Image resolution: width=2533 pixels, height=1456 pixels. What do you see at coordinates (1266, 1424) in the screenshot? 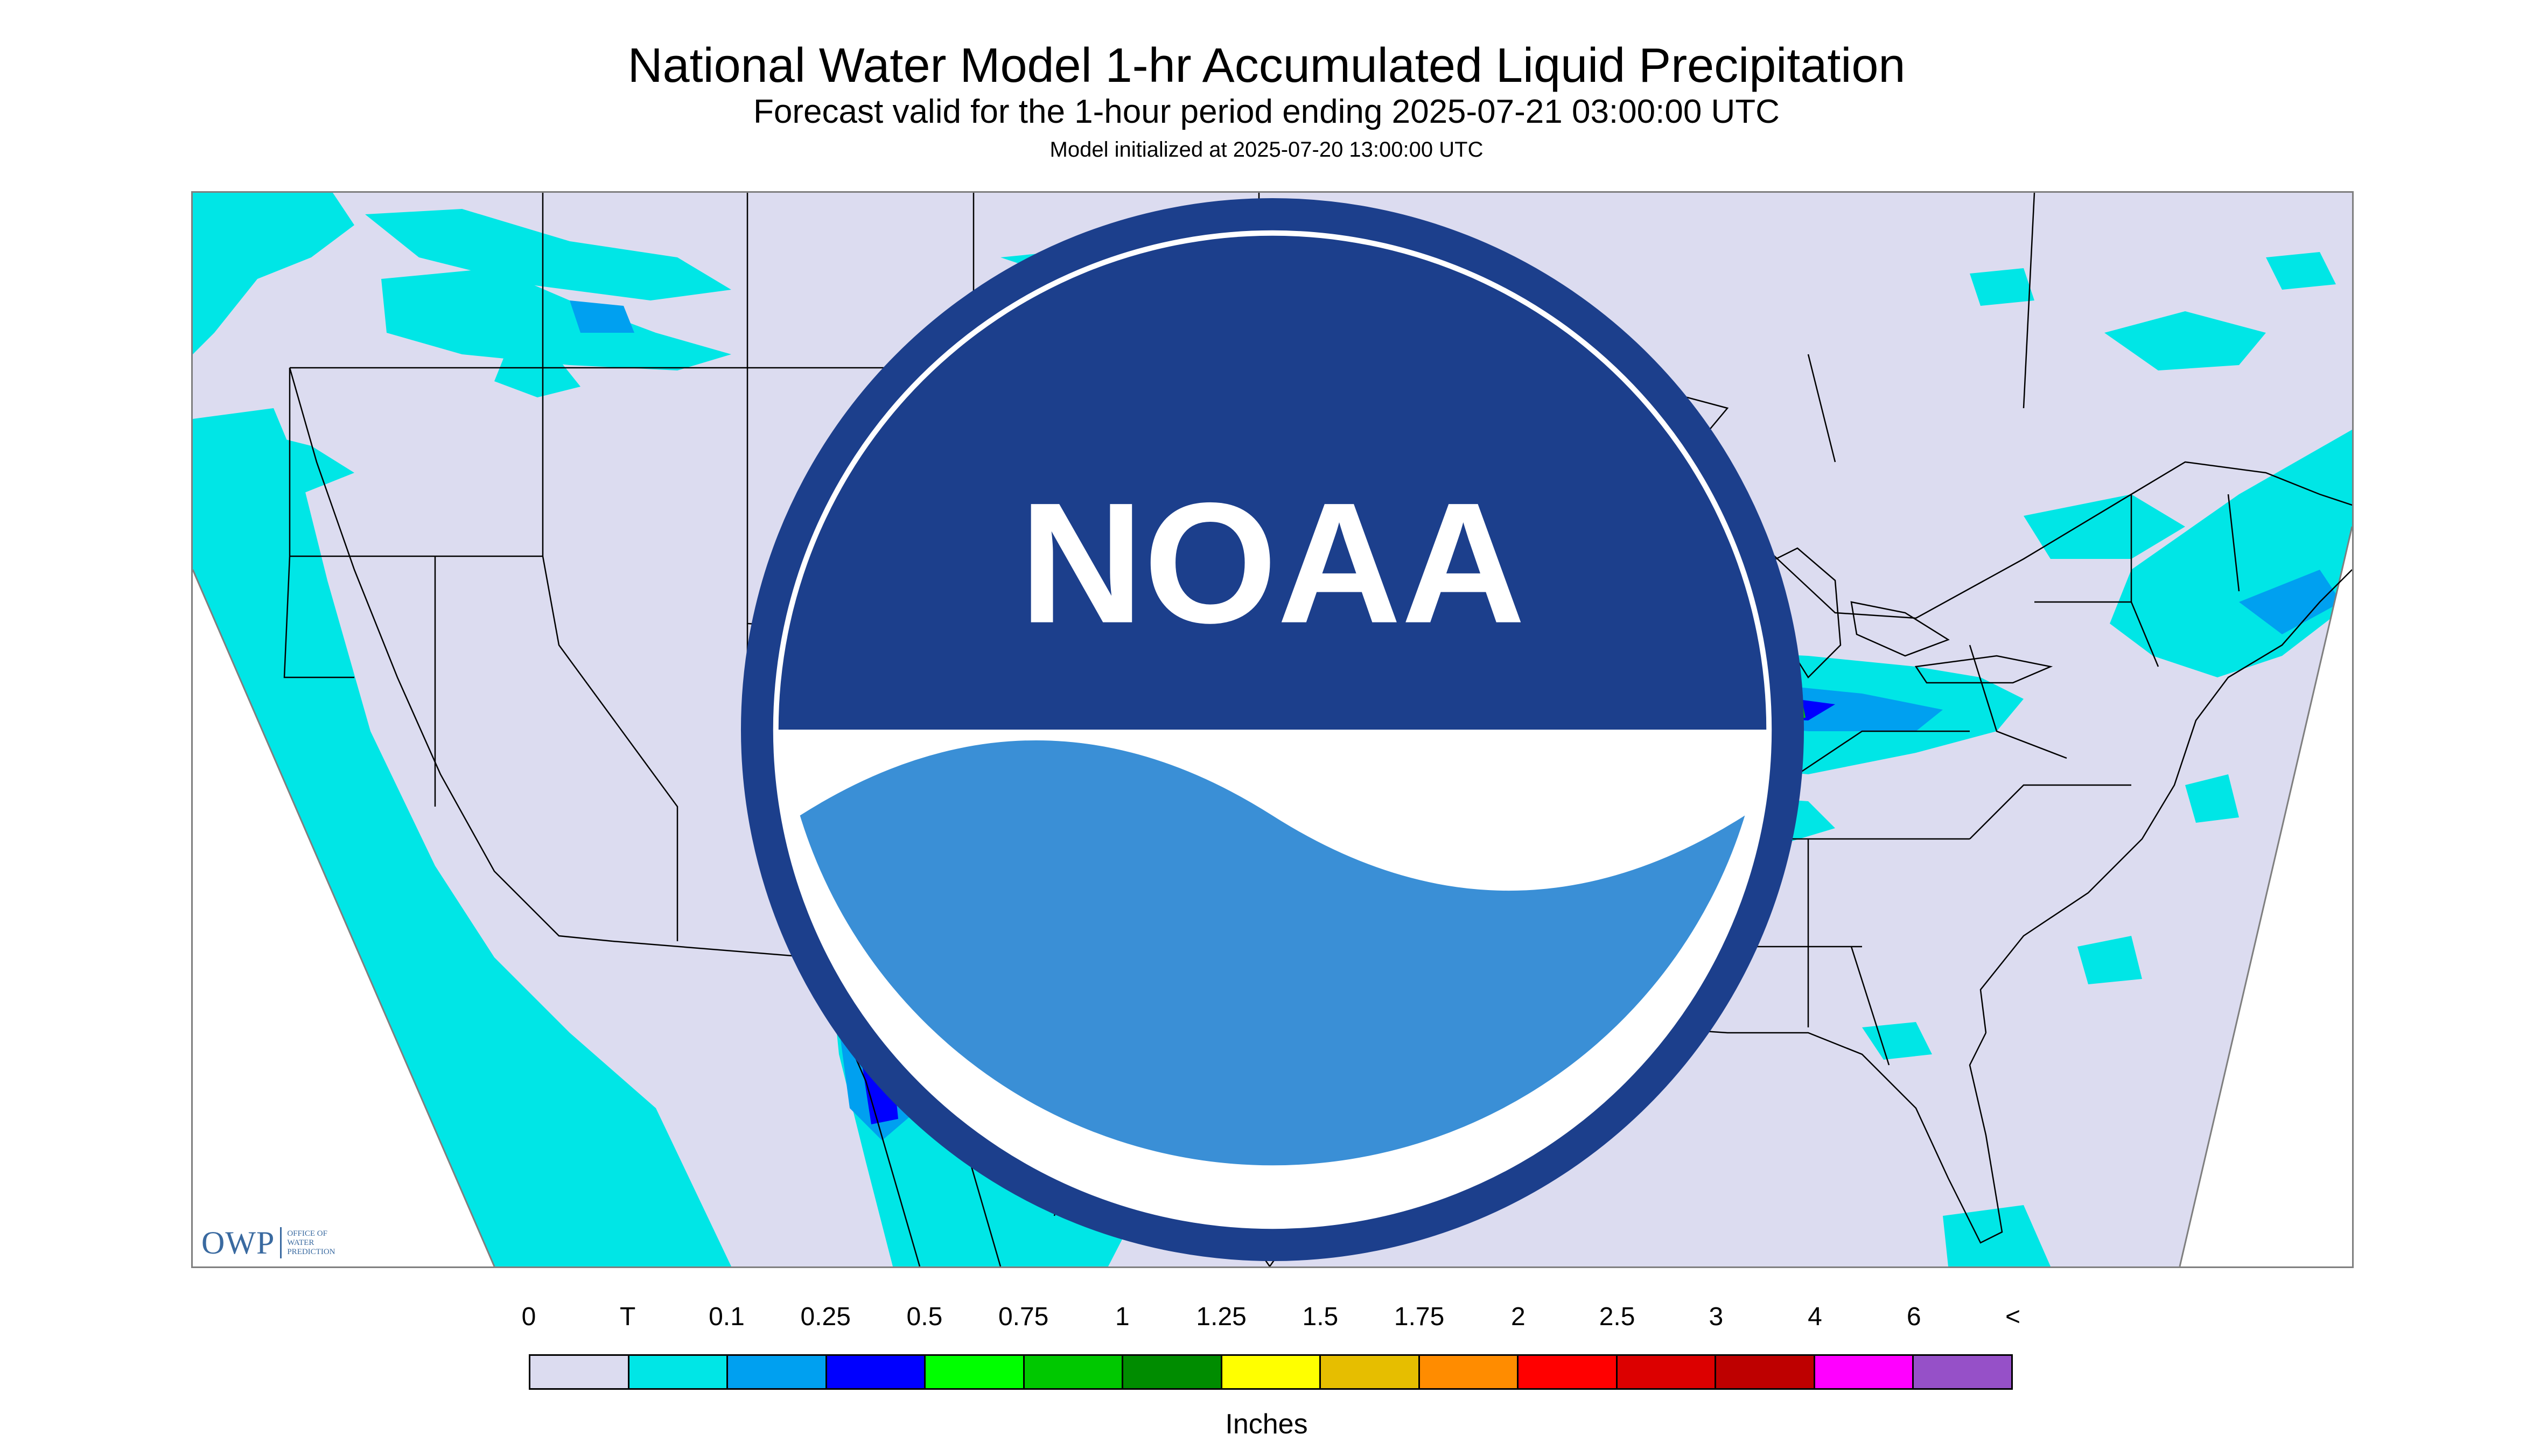
I see `legend-units: Inches` at bounding box center [1266, 1424].